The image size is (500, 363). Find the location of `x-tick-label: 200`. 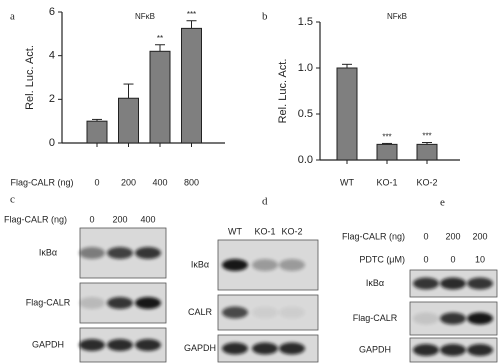

x-tick-label: 200 is located at coordinates (128, 182).